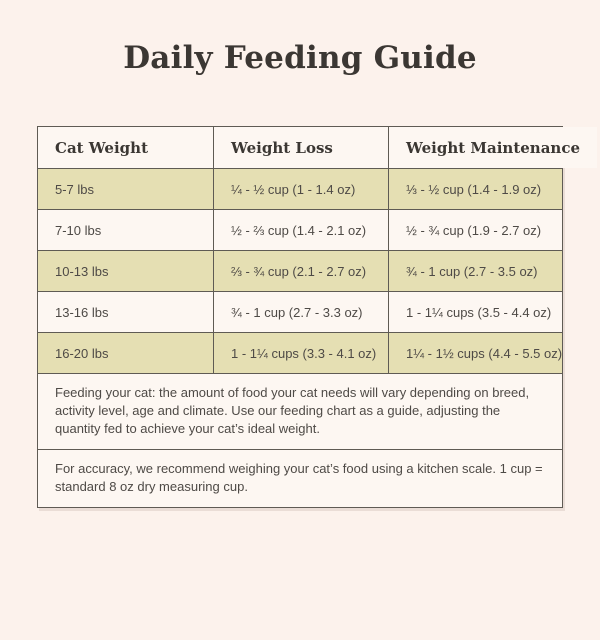 This screenshot has width=600, height=640. Describe the element at coordinates (126, 271) in the screenshot. I see `cell-cat-weight: 10-13 lbs` at that location.